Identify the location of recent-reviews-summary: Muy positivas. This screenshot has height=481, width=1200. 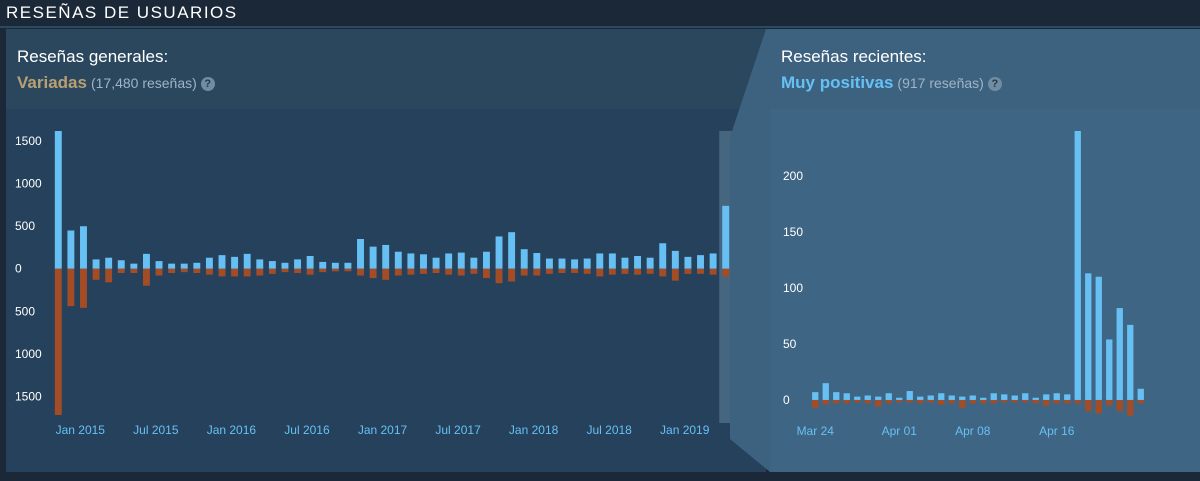
(837, 82).